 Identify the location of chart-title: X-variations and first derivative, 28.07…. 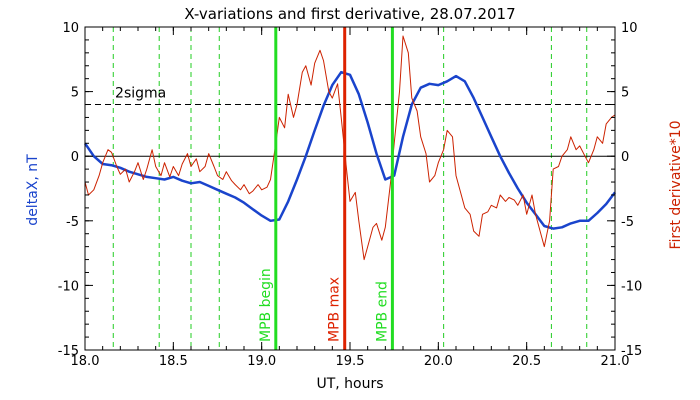
(349, 14).